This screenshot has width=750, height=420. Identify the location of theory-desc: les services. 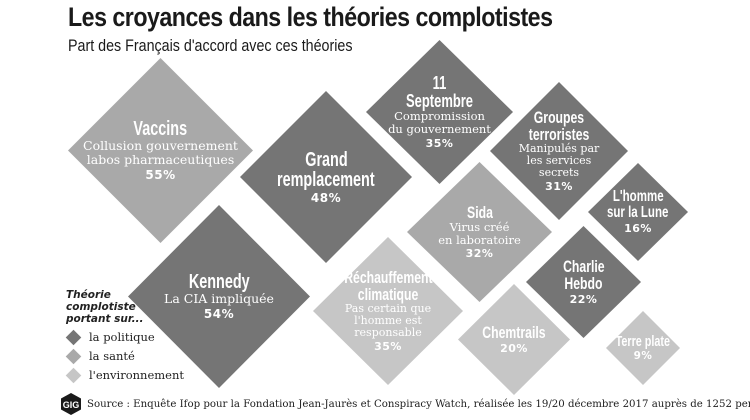
(559, 160).